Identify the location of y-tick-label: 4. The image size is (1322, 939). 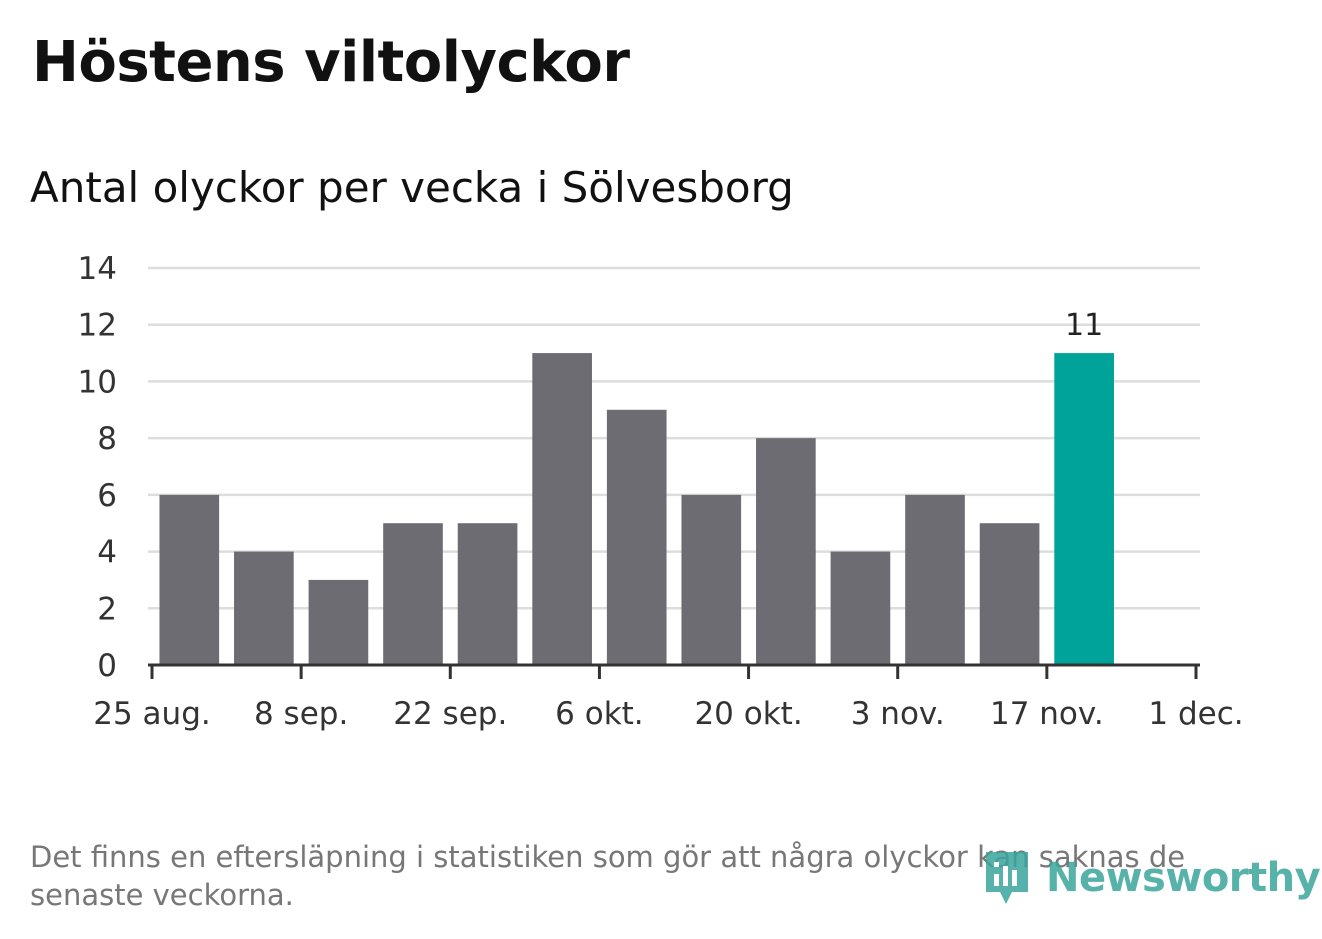
(107, 553).